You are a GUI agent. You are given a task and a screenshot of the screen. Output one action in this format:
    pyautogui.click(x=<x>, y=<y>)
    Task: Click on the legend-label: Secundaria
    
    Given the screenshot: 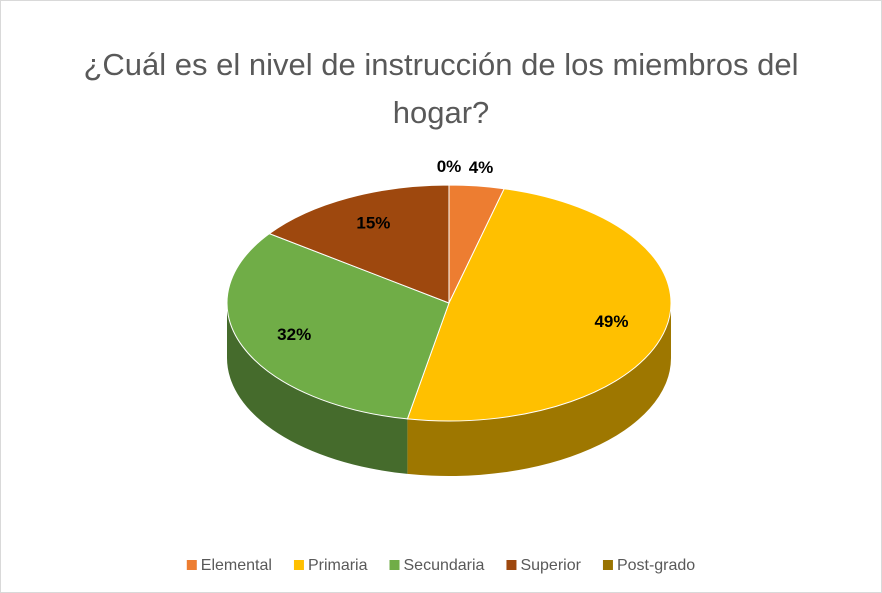 What is the action you would take?
    pyautogui.click(x=444, y=565)
    